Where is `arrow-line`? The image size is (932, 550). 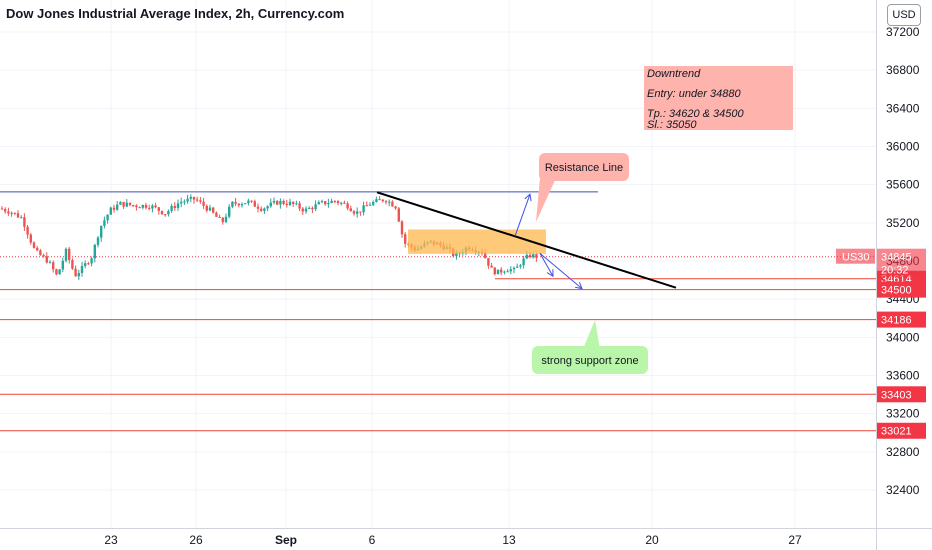
arrow-line is located at coordinates (522, 215).